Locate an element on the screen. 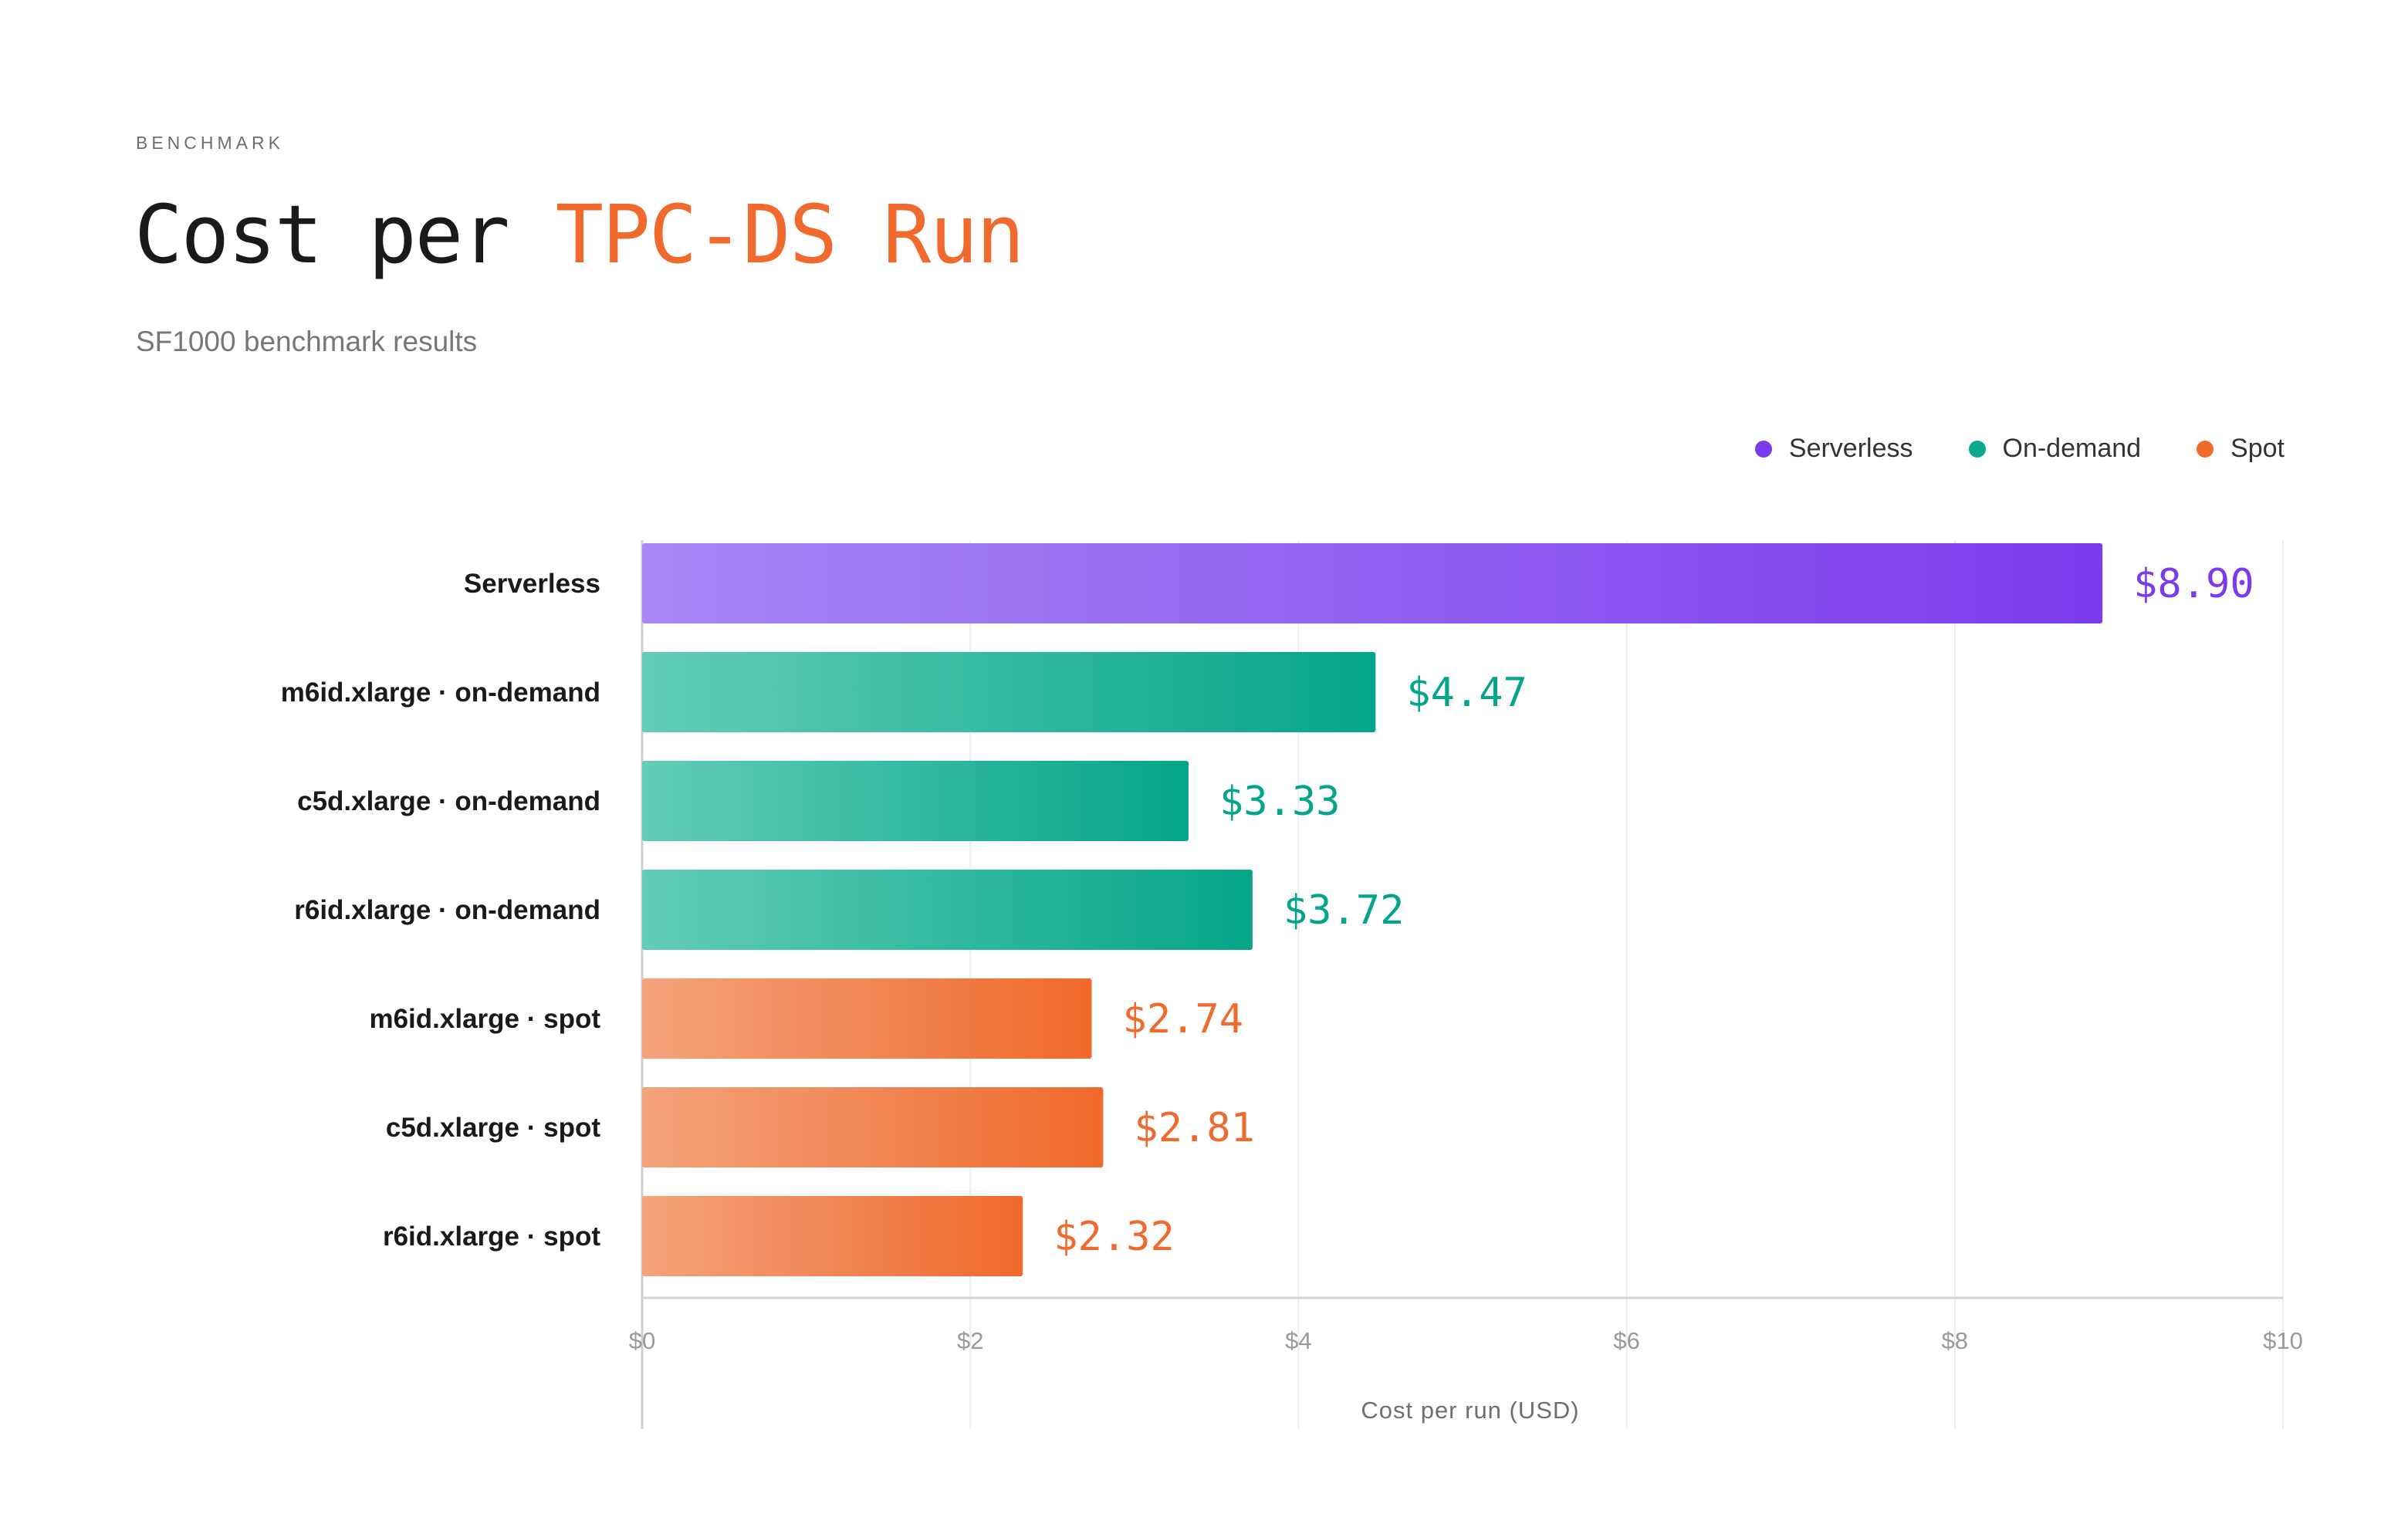 This screenshot has width=2408, height=1534. value-label: $3.33 is located at coordinates (1280, 802).